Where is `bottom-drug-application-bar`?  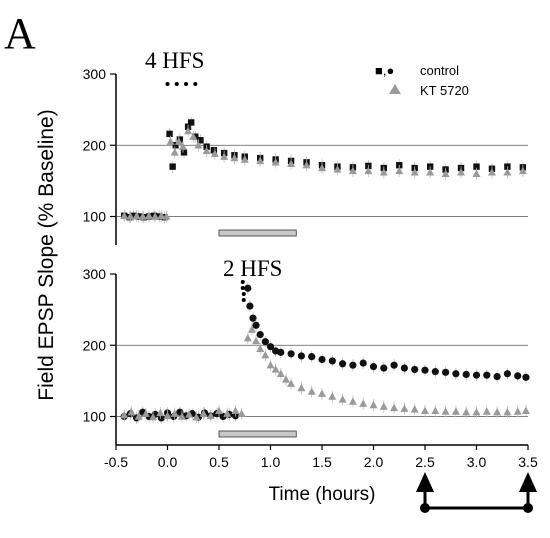
bottom-drug-application-bar is located at coordinates (257, 434).